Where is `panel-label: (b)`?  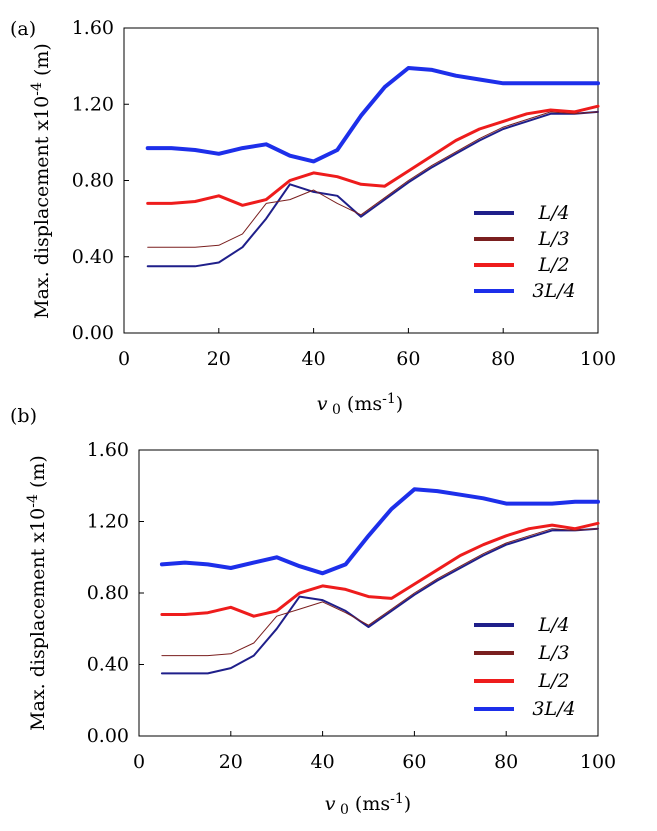 panel-label: (b) is located at coordinates (23, 416).